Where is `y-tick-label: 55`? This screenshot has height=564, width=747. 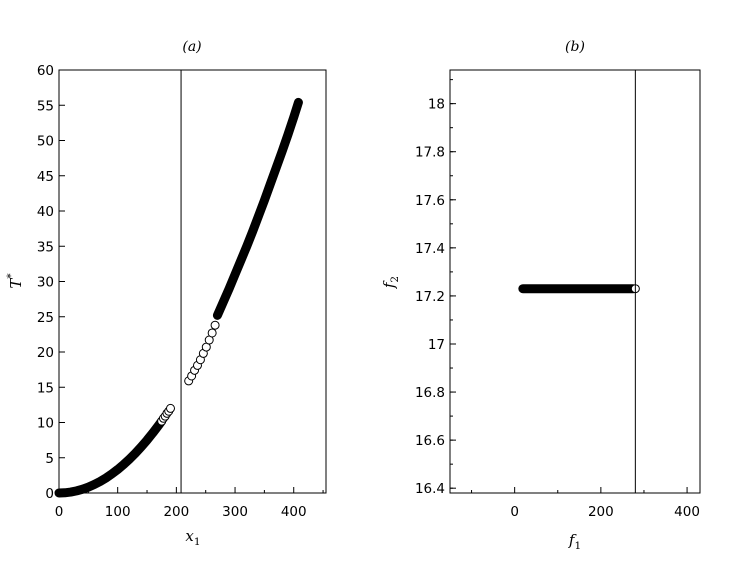 y-tick-label: 55 is located at coordinates (45, 106).